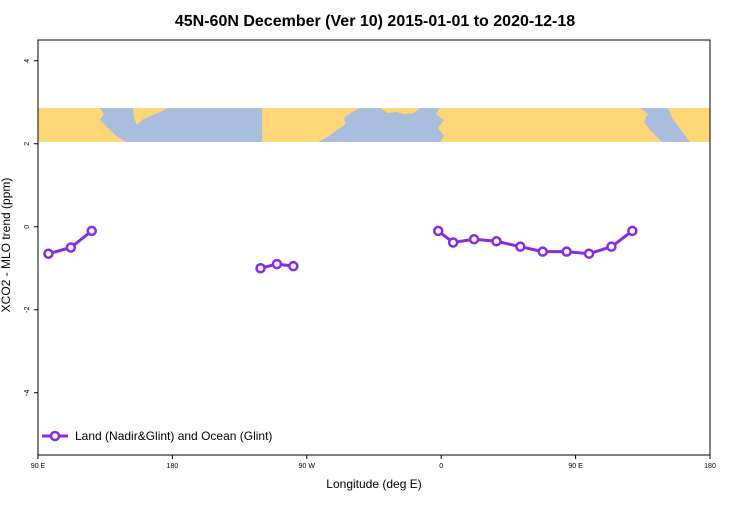  What do you see at coordinates (27, 310) in the screenshot?
I see `y-tick-label: -2` at bounding box center [27, 310].